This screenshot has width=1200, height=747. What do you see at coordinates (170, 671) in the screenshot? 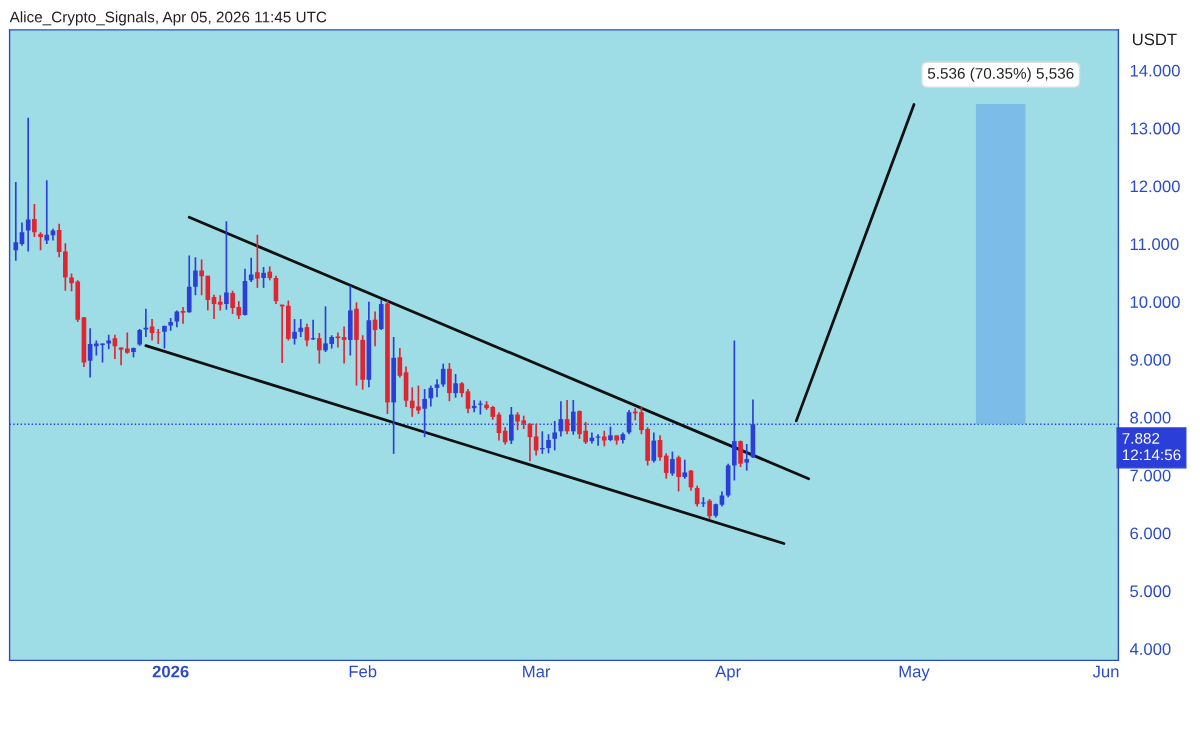
I see `x-tick-label: 2026` at bounding box center [170, 671].